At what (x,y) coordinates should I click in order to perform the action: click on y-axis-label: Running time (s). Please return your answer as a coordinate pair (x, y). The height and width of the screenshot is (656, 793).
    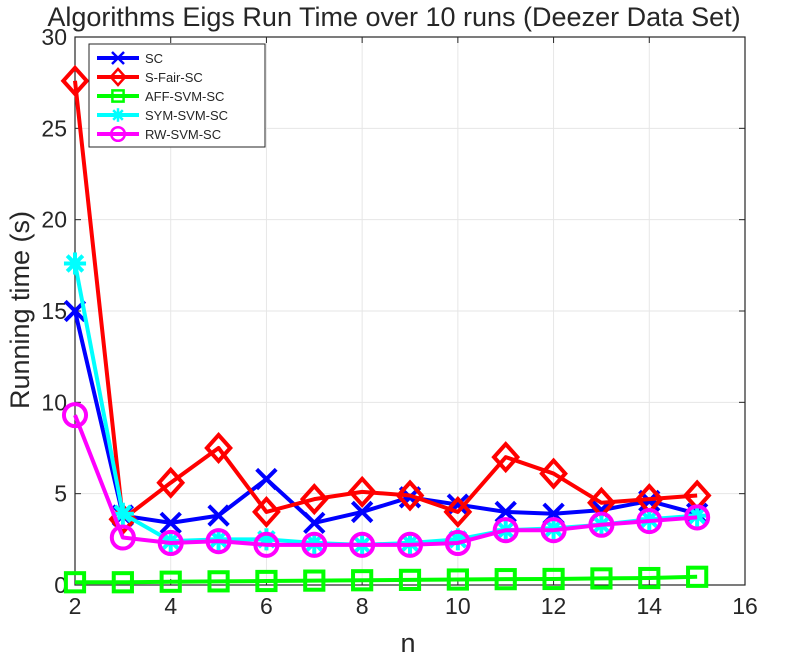
    Looking at the image, I should click on (20, 310).